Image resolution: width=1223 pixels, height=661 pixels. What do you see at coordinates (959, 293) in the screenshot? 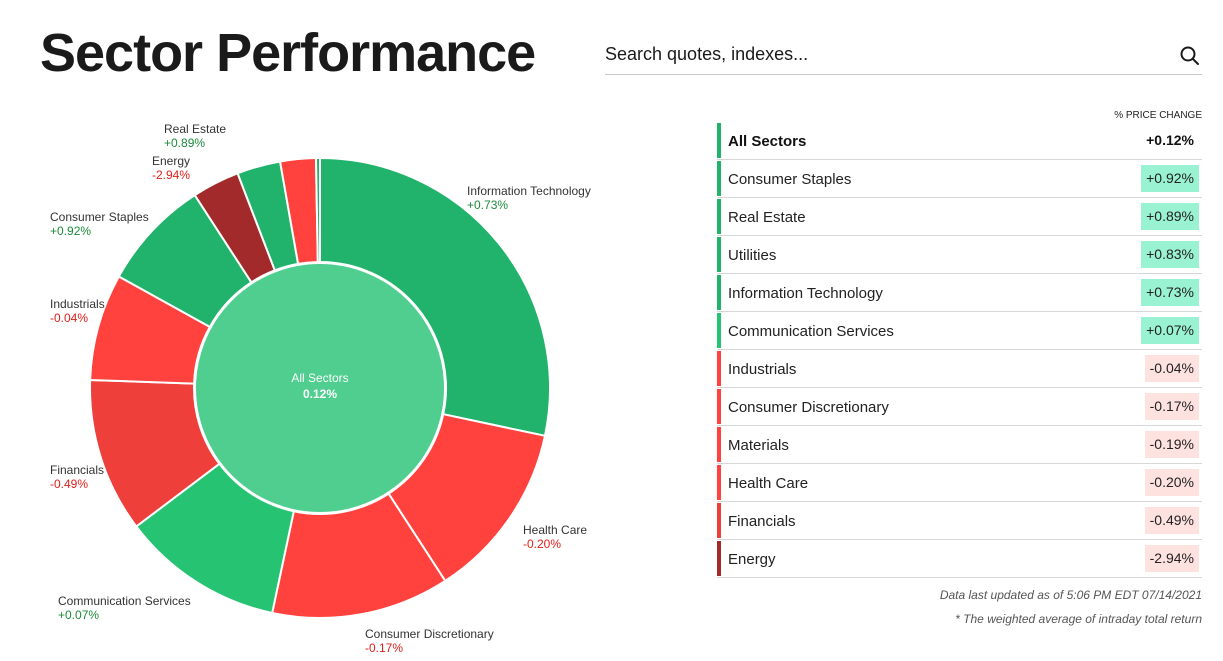
I see `table-row: Information Technology +0.73%` at bounding box center [959, 293].